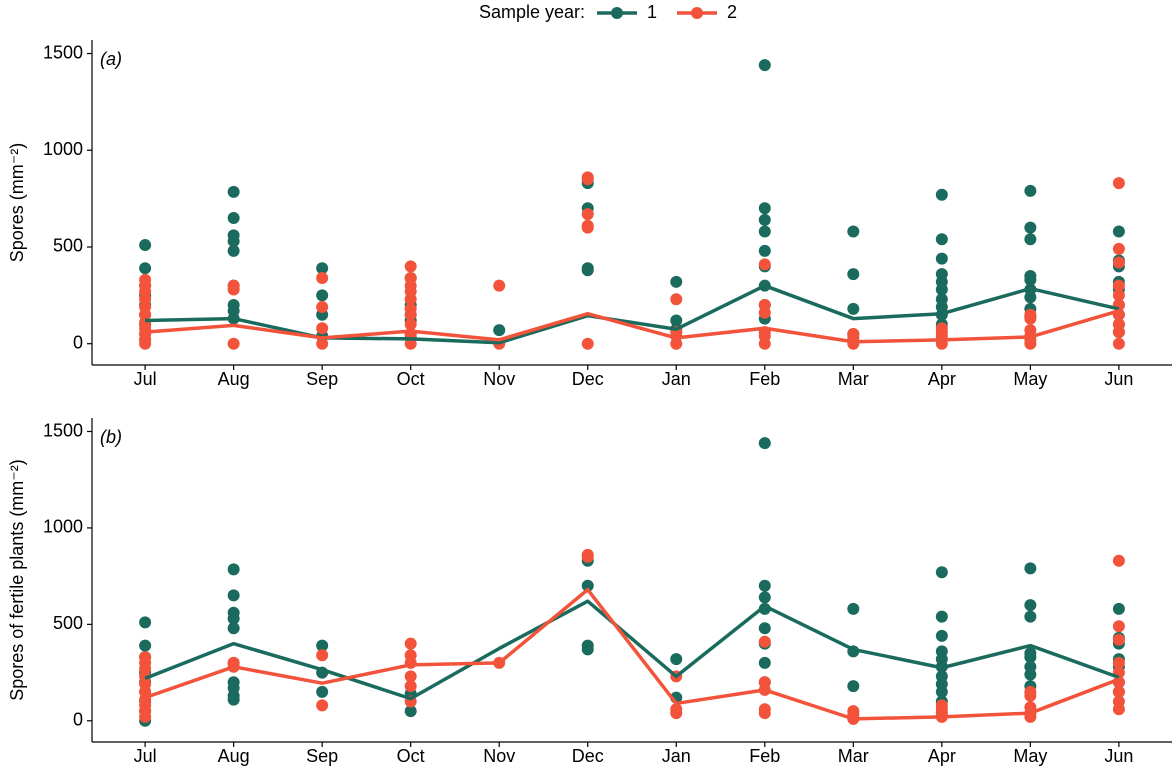  What do you see at coordinates (63, 52) in the screenshot?
I see `y-tick-label: 1500` at bounding box center [63, 52].